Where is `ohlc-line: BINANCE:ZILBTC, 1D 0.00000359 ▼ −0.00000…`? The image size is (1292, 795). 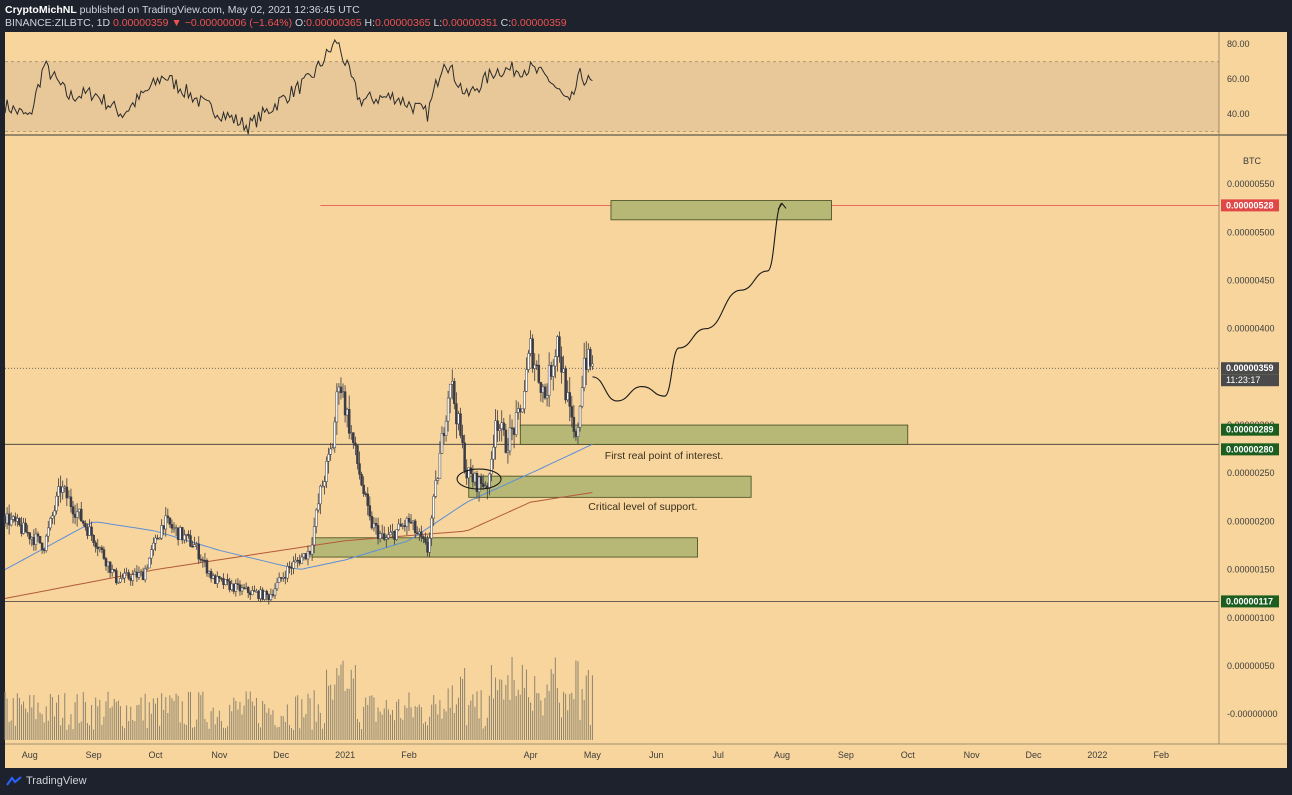 ohlc-line: BINANCE:ZILBTC, 1D 0.00000359 ▼ −0.00000… is located at coordinates (286, 23).